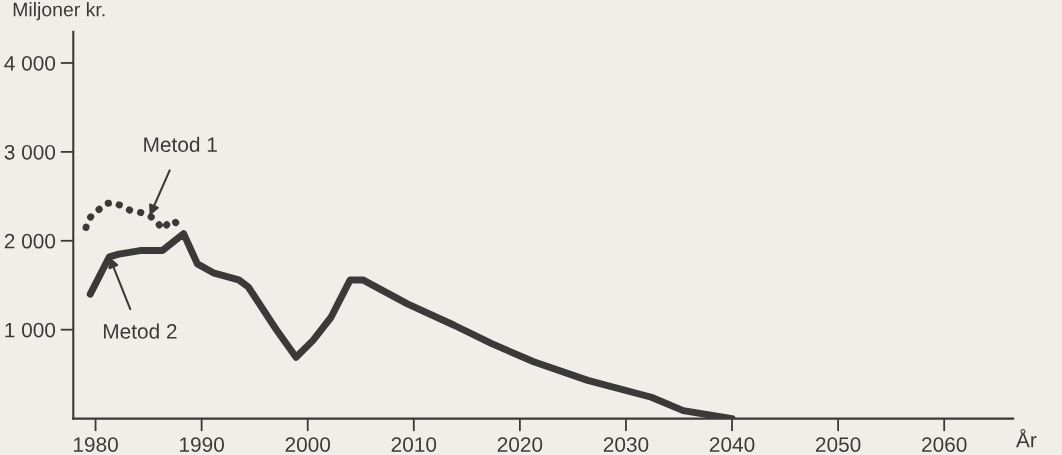 The image size is (1062, 455). I want to click on x-axis-title: År, so click(1026, 438).